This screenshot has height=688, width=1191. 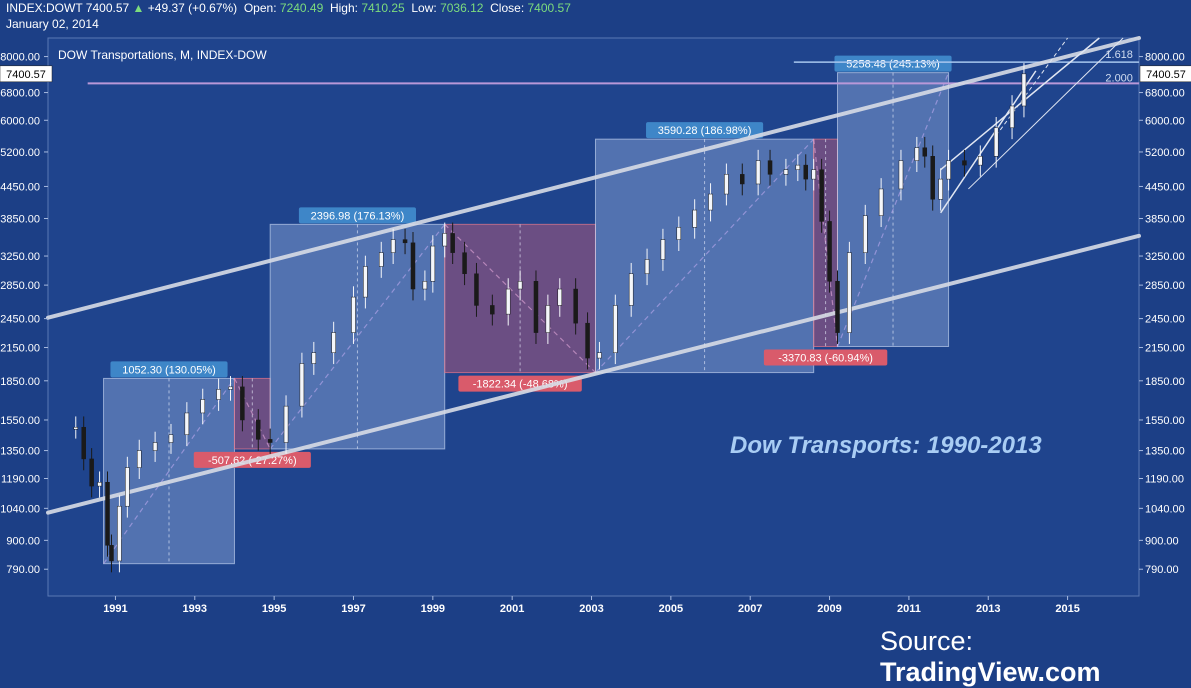 What do you see at coordinates (1164, 480) in the screenshot?
I see `y-tick-label-right: 1190.00` at bounding box center [1164, 480].